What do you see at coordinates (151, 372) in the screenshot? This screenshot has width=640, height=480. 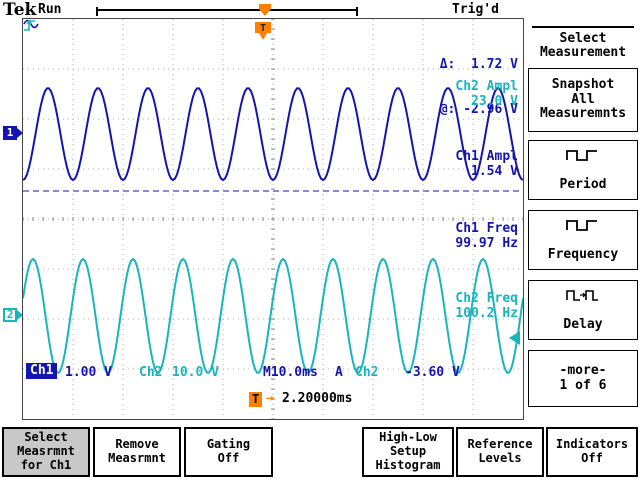 I see `ch2-scale-badge: Ch2` at bounding box center [151, 372].